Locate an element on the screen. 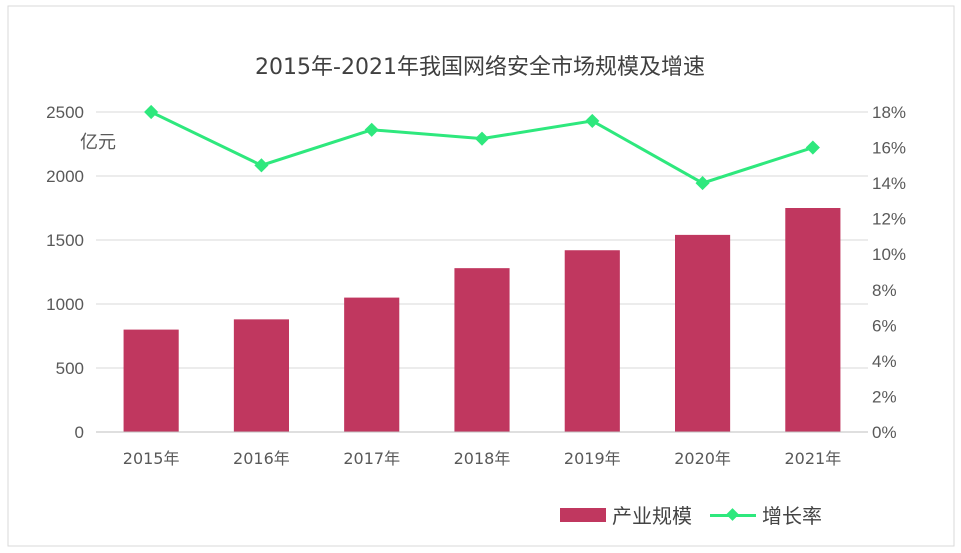  growth-point-2019年 is located at coordinates (592, 120).